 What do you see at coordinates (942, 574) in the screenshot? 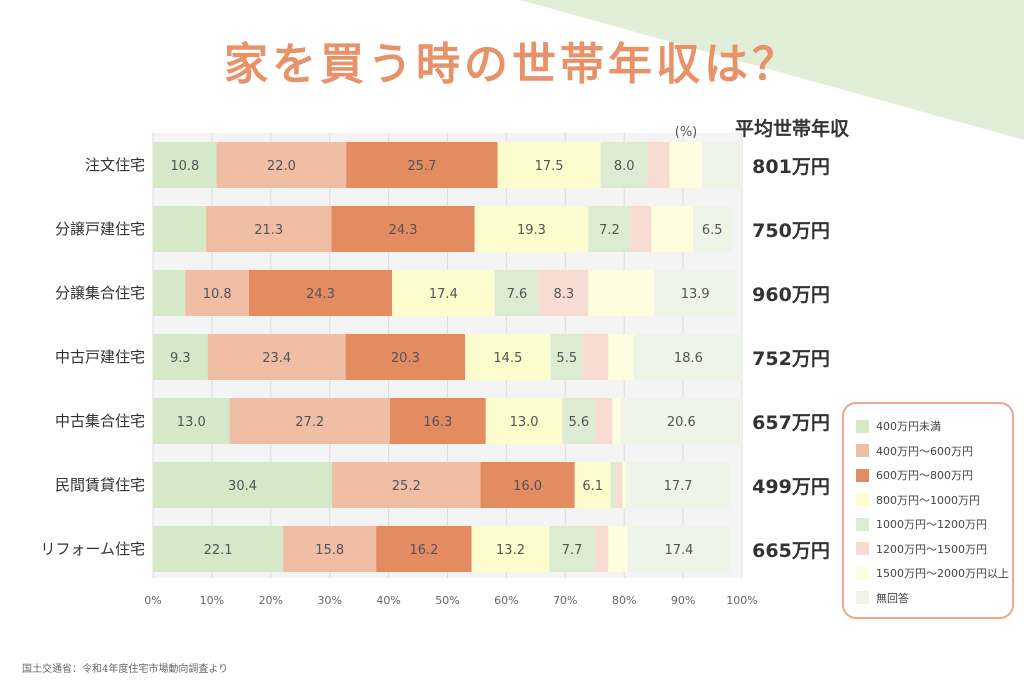
I see `legend-label: 1500万円～2000万円以上` at bounding box center [942, 574].